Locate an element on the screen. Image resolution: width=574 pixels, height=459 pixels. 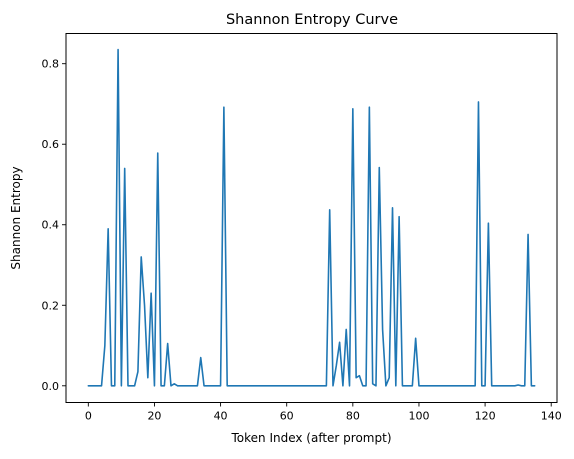
x-tick-label: 80 is located at coordinates (353, 416).